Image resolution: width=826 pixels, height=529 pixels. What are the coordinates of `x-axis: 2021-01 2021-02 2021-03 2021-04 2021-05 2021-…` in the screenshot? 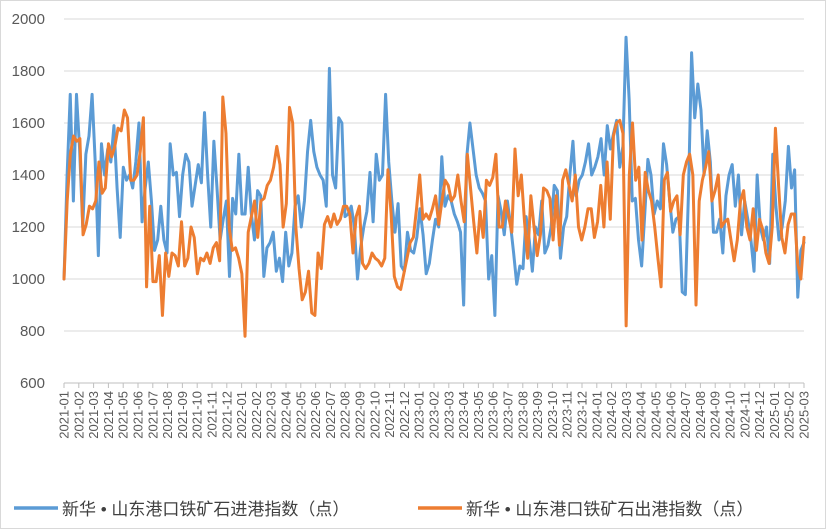 It's located at (434, 410).